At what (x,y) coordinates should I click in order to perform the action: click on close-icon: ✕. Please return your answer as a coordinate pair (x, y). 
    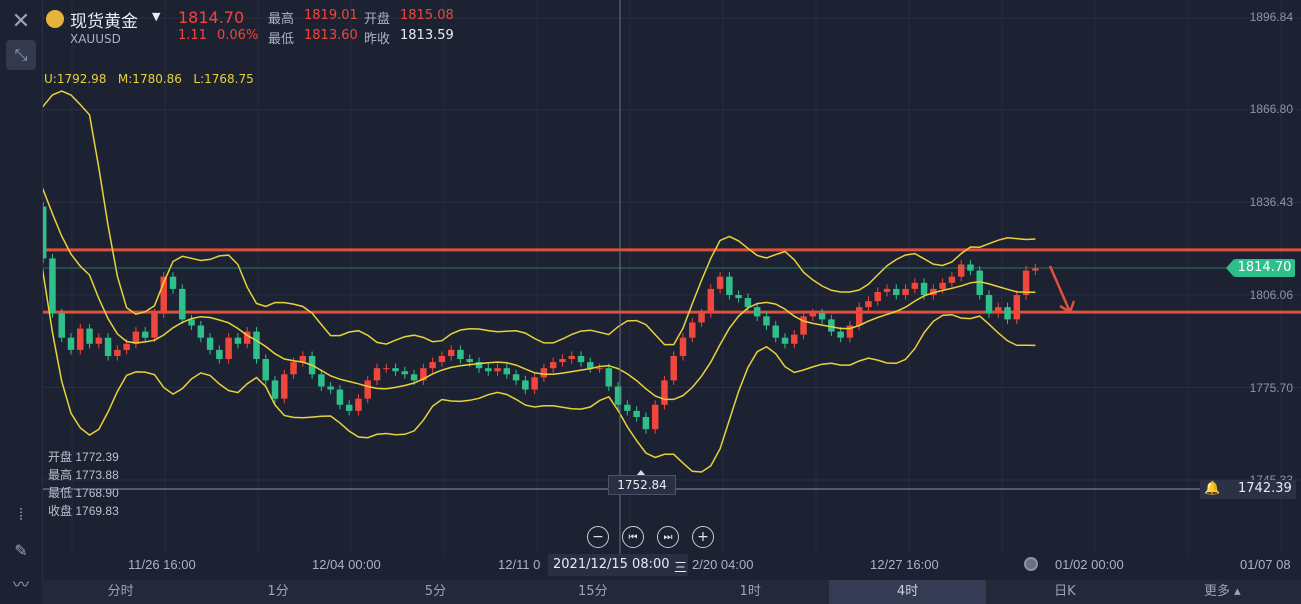
    Looking at the image, I should click on (21, 21).